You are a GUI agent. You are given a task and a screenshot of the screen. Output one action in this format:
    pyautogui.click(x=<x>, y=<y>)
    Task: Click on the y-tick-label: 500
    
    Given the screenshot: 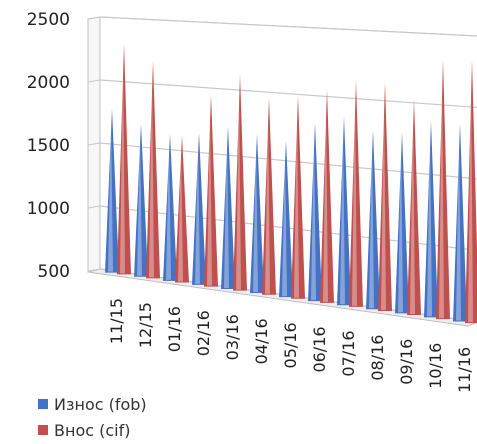 What is the action you would take?
    pyautogui.click(x=54, y=272)
    